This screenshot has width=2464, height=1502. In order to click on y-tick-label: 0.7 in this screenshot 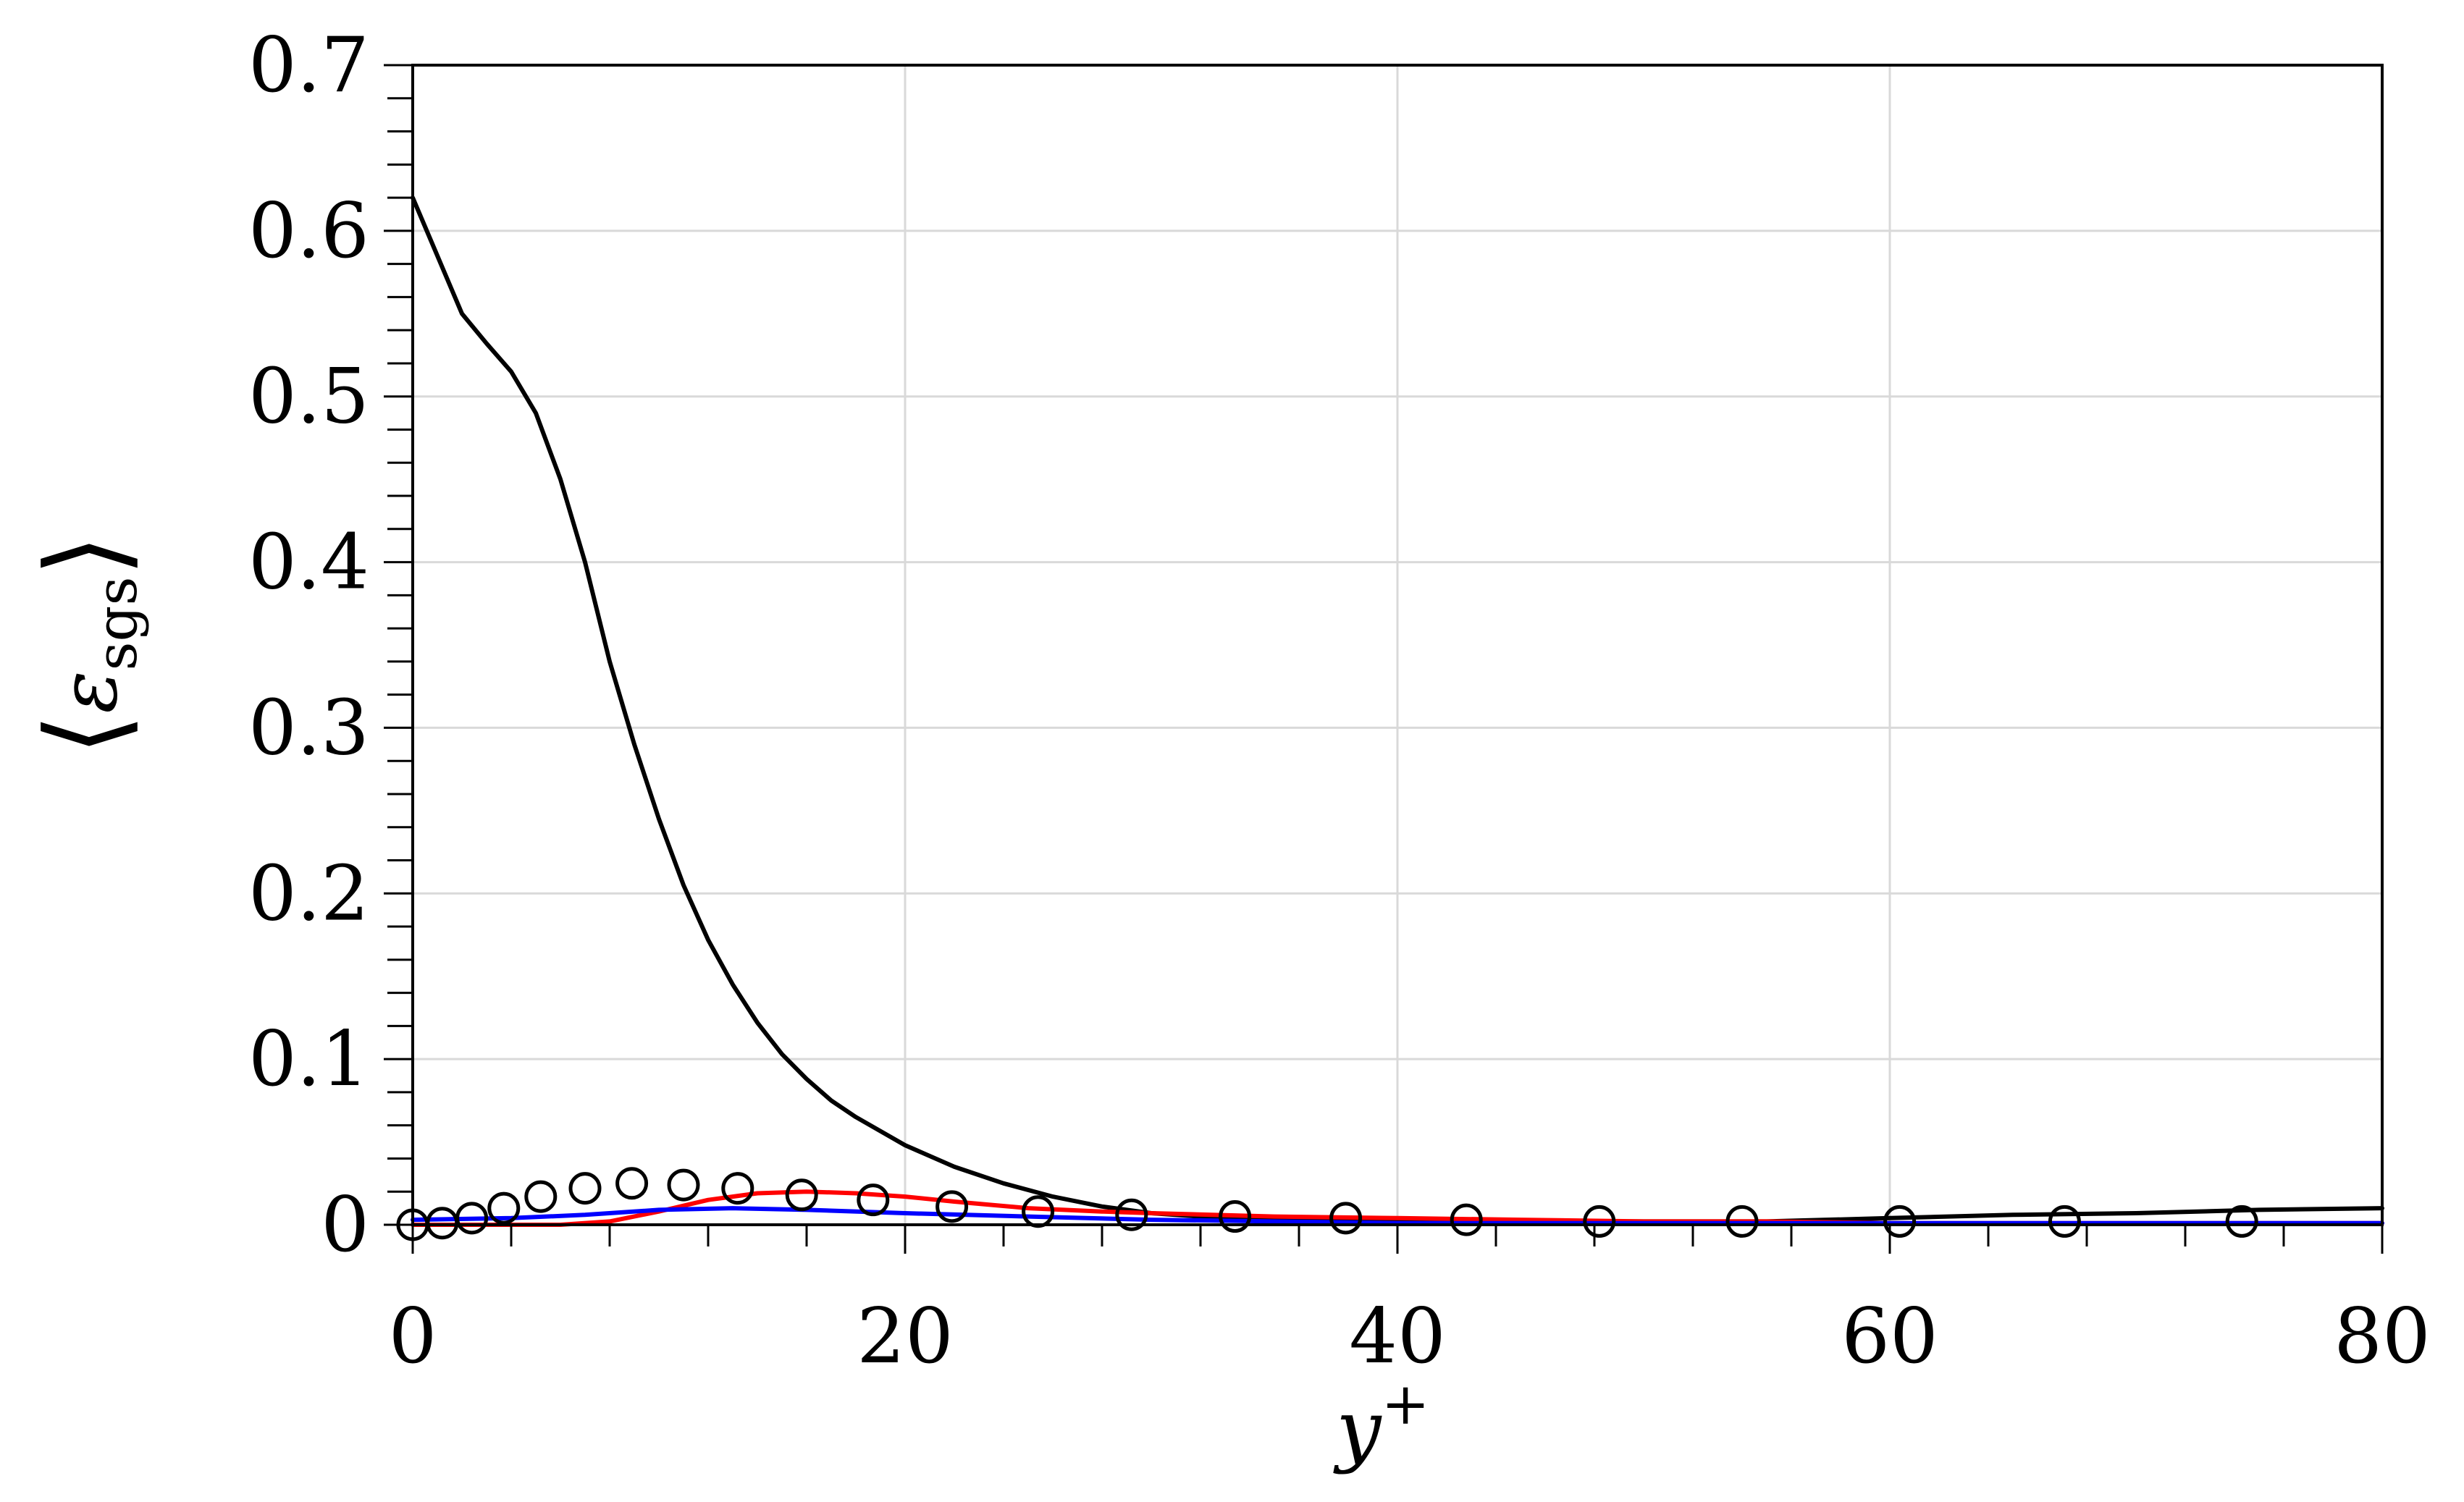, I will do `click(308, 65)`.